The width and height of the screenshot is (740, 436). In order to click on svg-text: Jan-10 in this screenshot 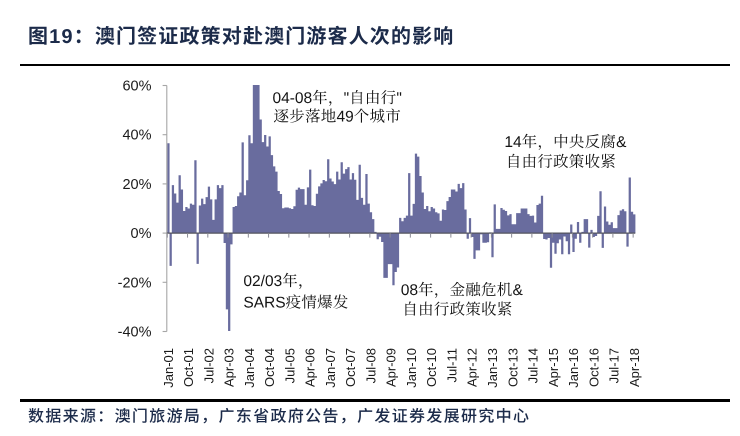, I will do `click(411, 368)`.